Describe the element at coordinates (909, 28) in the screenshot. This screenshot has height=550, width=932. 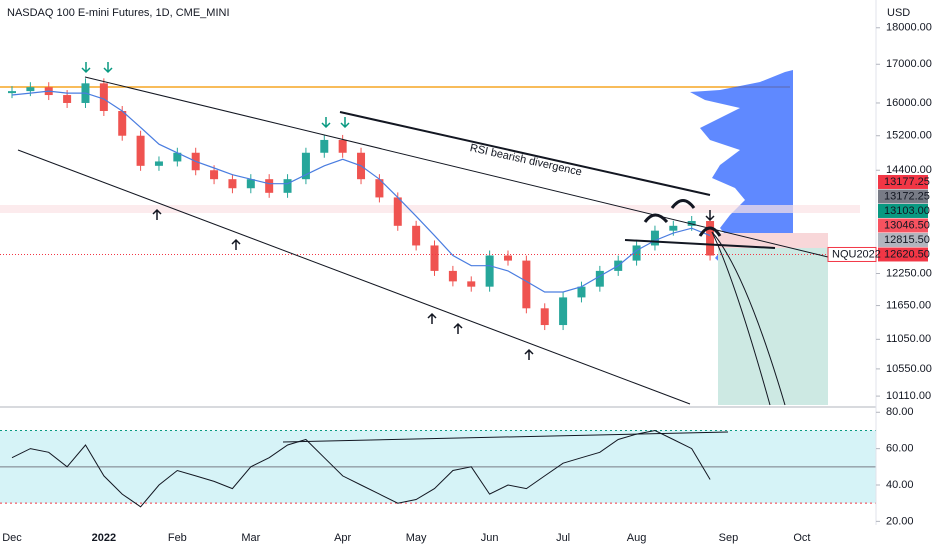
I see `y-tick-label: 18000.00` at that location.